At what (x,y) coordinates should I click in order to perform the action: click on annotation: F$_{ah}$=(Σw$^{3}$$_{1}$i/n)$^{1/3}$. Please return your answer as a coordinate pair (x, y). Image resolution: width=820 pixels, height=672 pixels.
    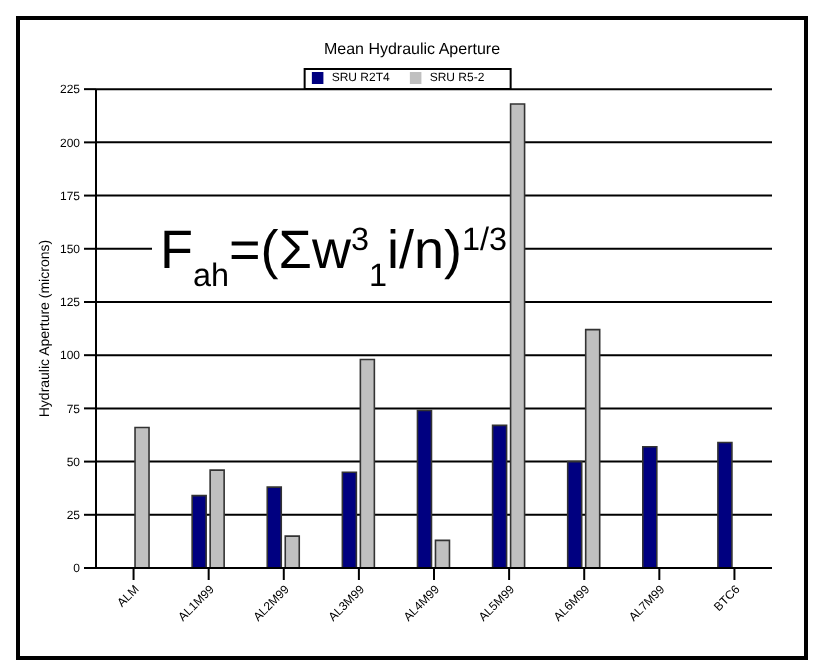
    Looking at the image, I should click on (334, 257).